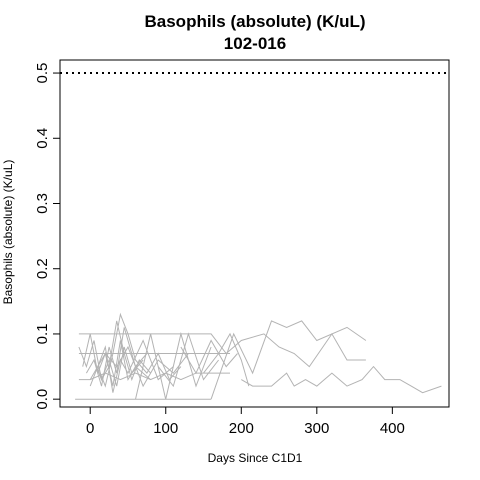  Describe the element at coordinates (255, 458) in the screenshot. I see `x-axis-label: Days Since C1D1` at that location.